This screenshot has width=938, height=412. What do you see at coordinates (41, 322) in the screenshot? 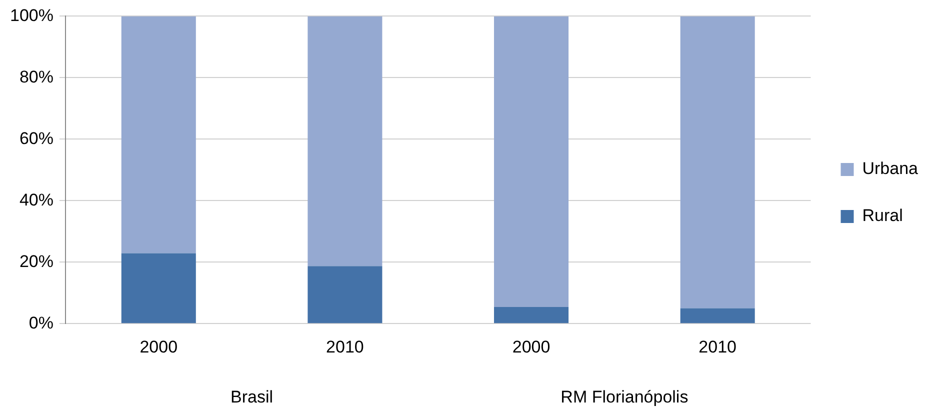
I see `y-tick-label: 0%` at bounding box center [41, 322].